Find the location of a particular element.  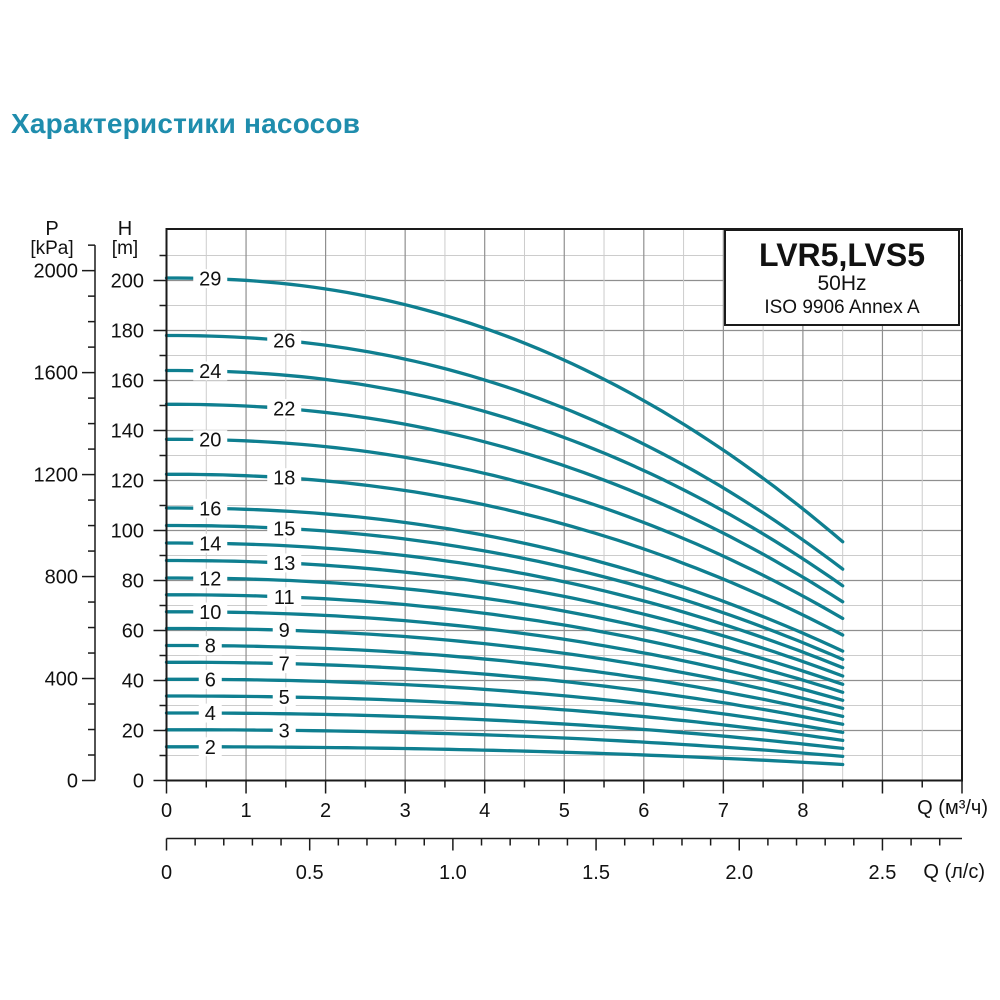

svg-text: 22 is located at coordinates (284, 409).